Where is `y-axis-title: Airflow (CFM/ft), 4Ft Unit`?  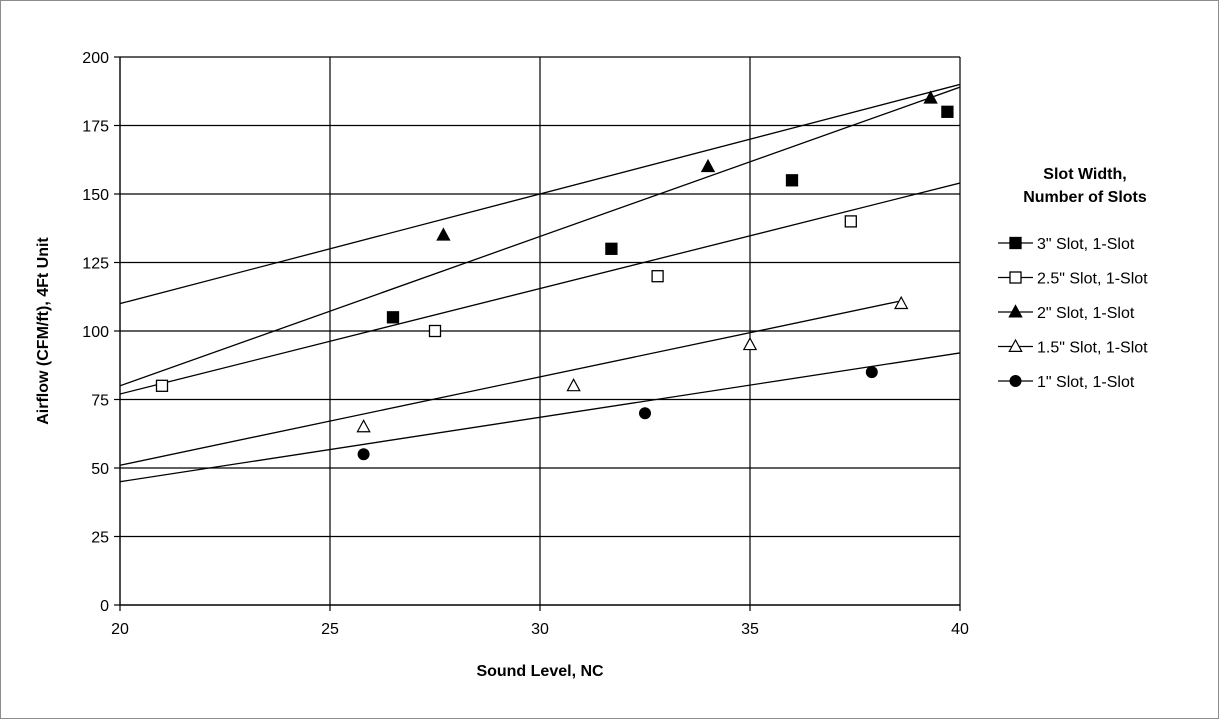 y-axis-title: Airflow (CFM/ft), 4Ft Unit is located at coordinates (43, 331).